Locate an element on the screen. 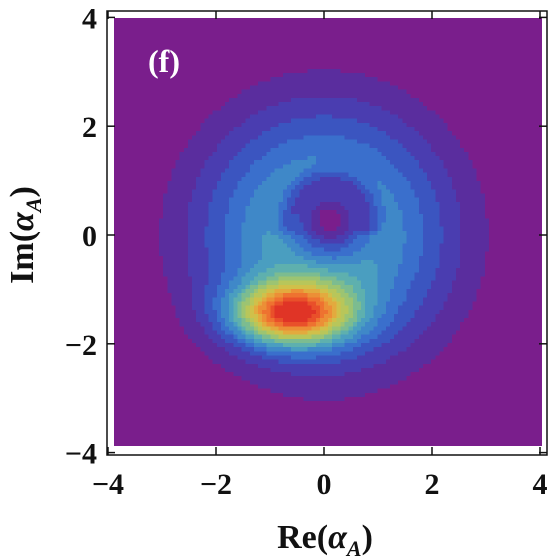  panel-label: (f) is located at coordinates (164, 61).